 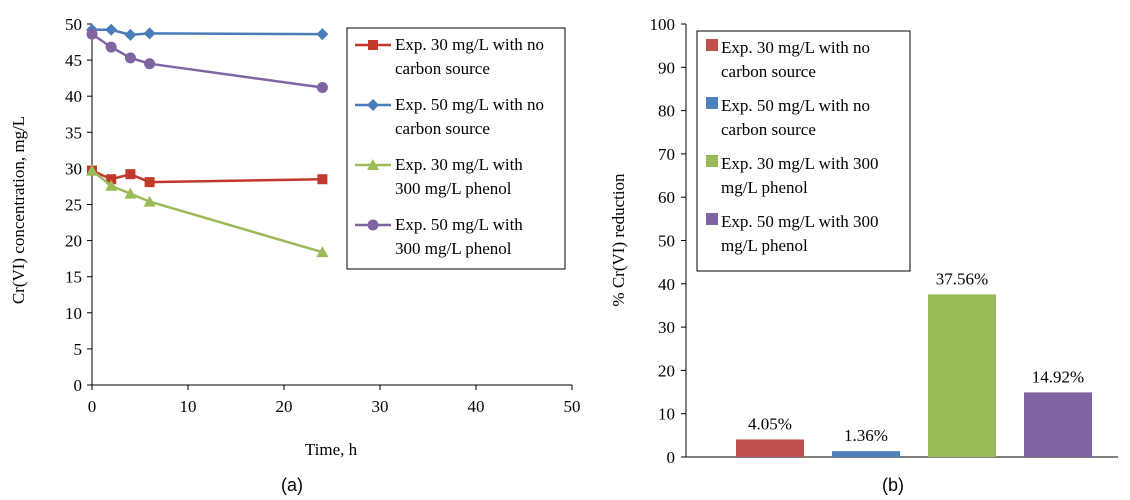 What do you see at coordinates (572, 406) in the screenshot?
I see `x-tick-label: 50` at bounding box center [572, 406].